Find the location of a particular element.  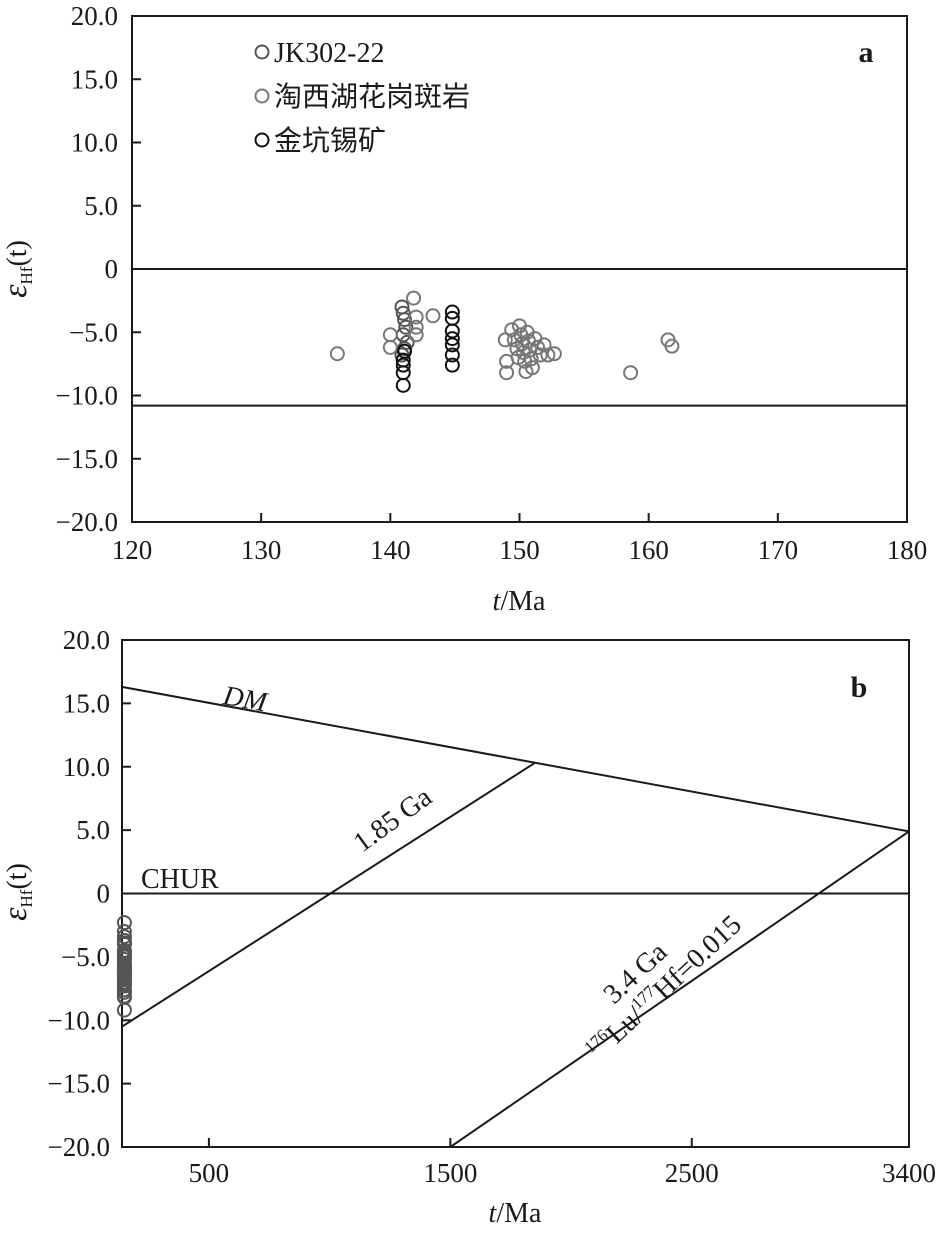

x-tick-label: 150 is located at coordinates (519, 550).